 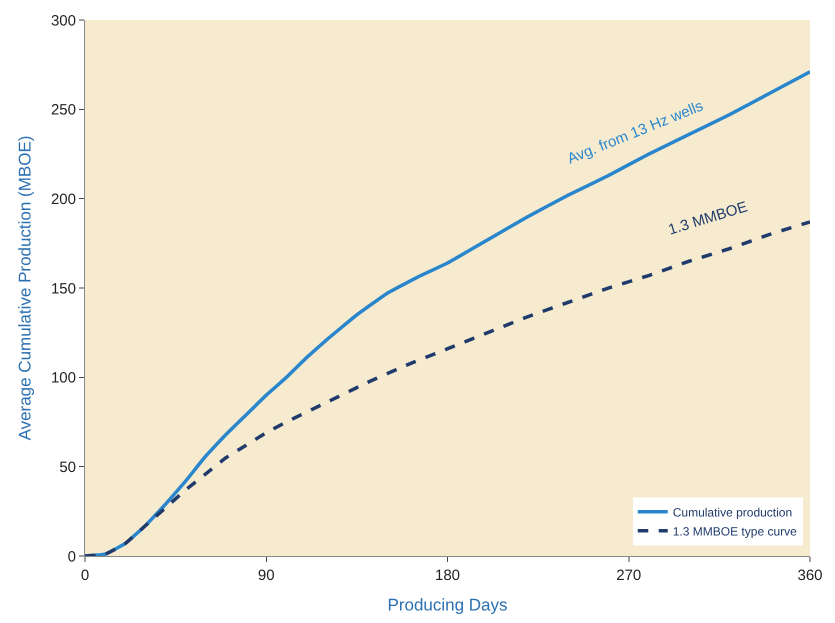 What do you see at coordinates (63, 199) in the screenshot?
I see `y-tick-label: 200` at bounding box center [63, 199].